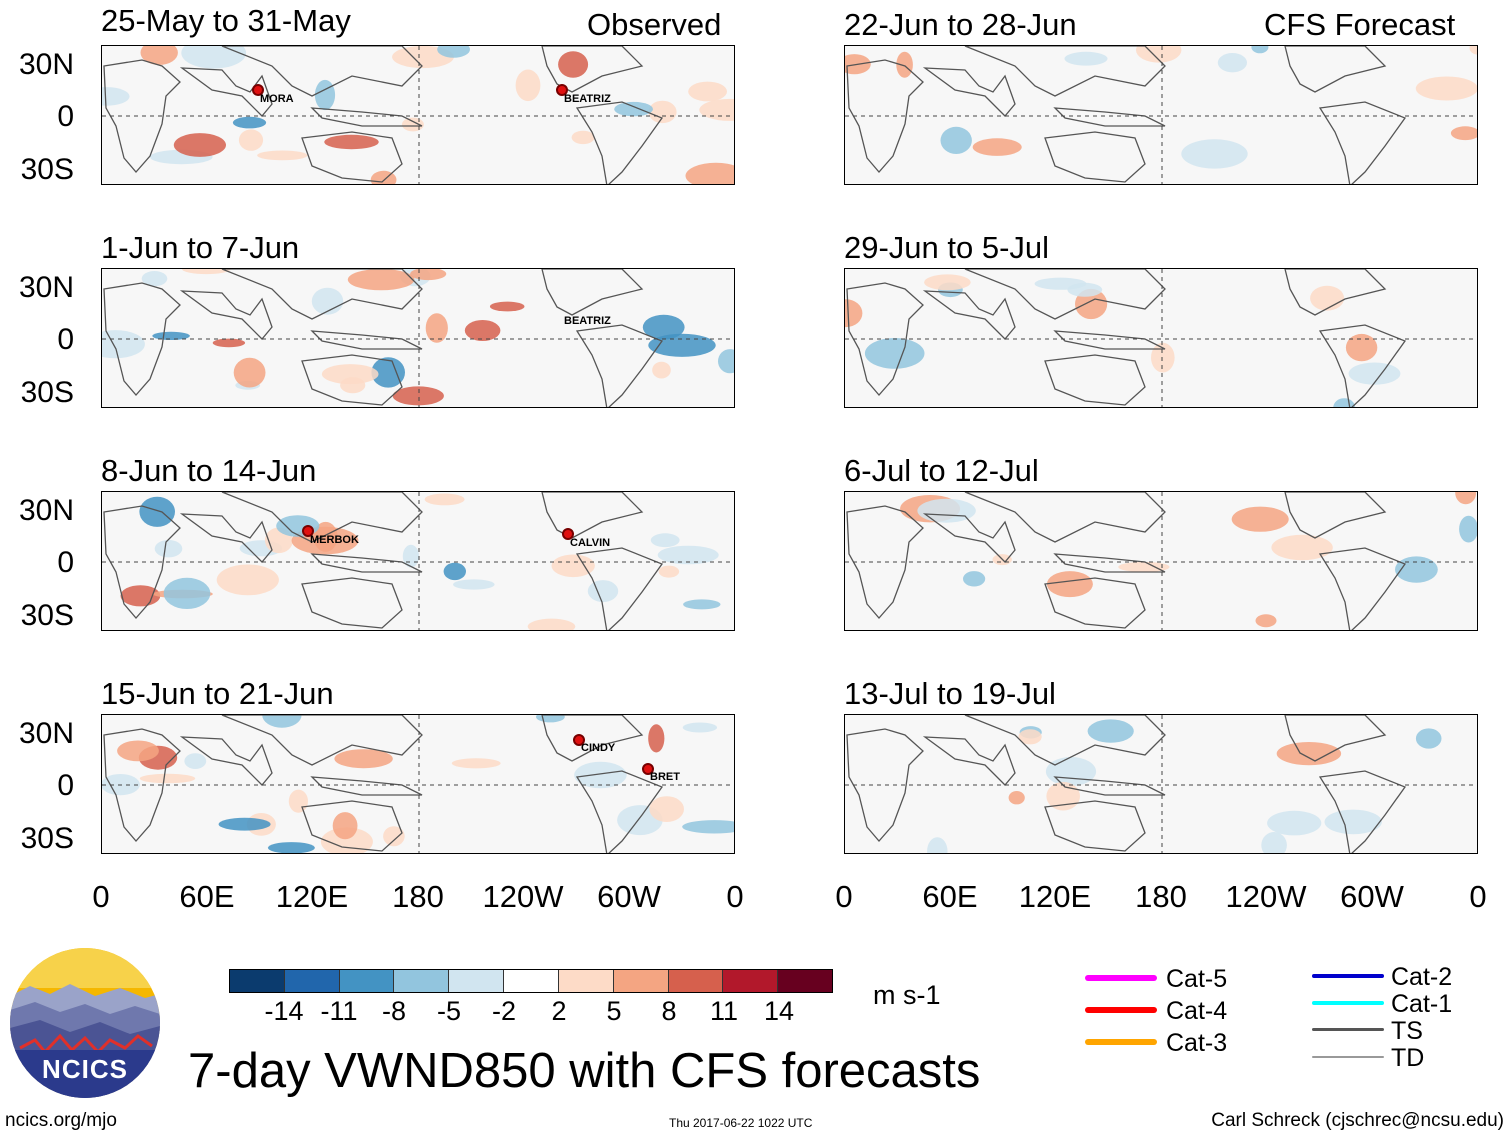 The image size is (1510, 1137). I want to click on colorbar-tick: 11, so click(724, 1011).